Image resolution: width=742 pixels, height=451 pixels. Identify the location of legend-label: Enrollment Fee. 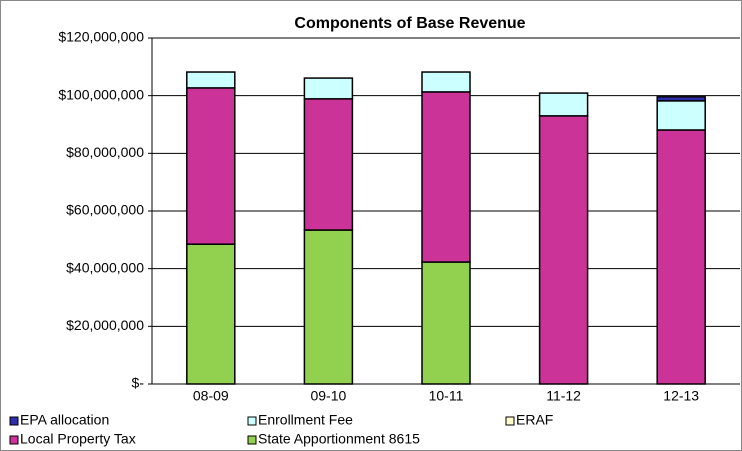
(305, 420).